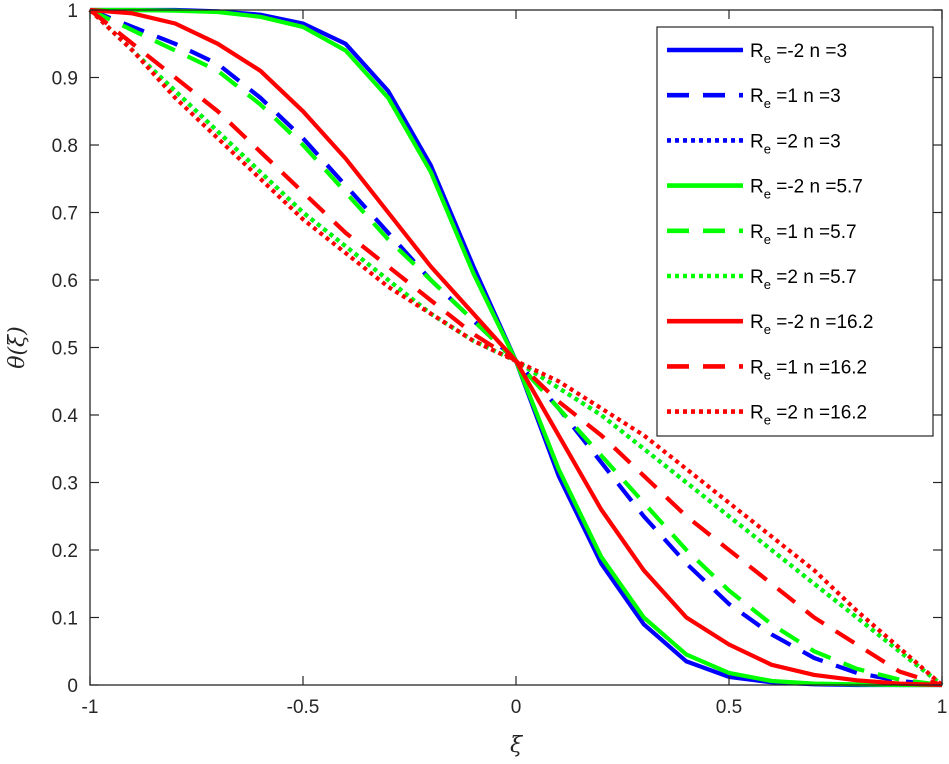  I want to click on legend-label-6: Re =2 n =5.7, so click(803, 279).